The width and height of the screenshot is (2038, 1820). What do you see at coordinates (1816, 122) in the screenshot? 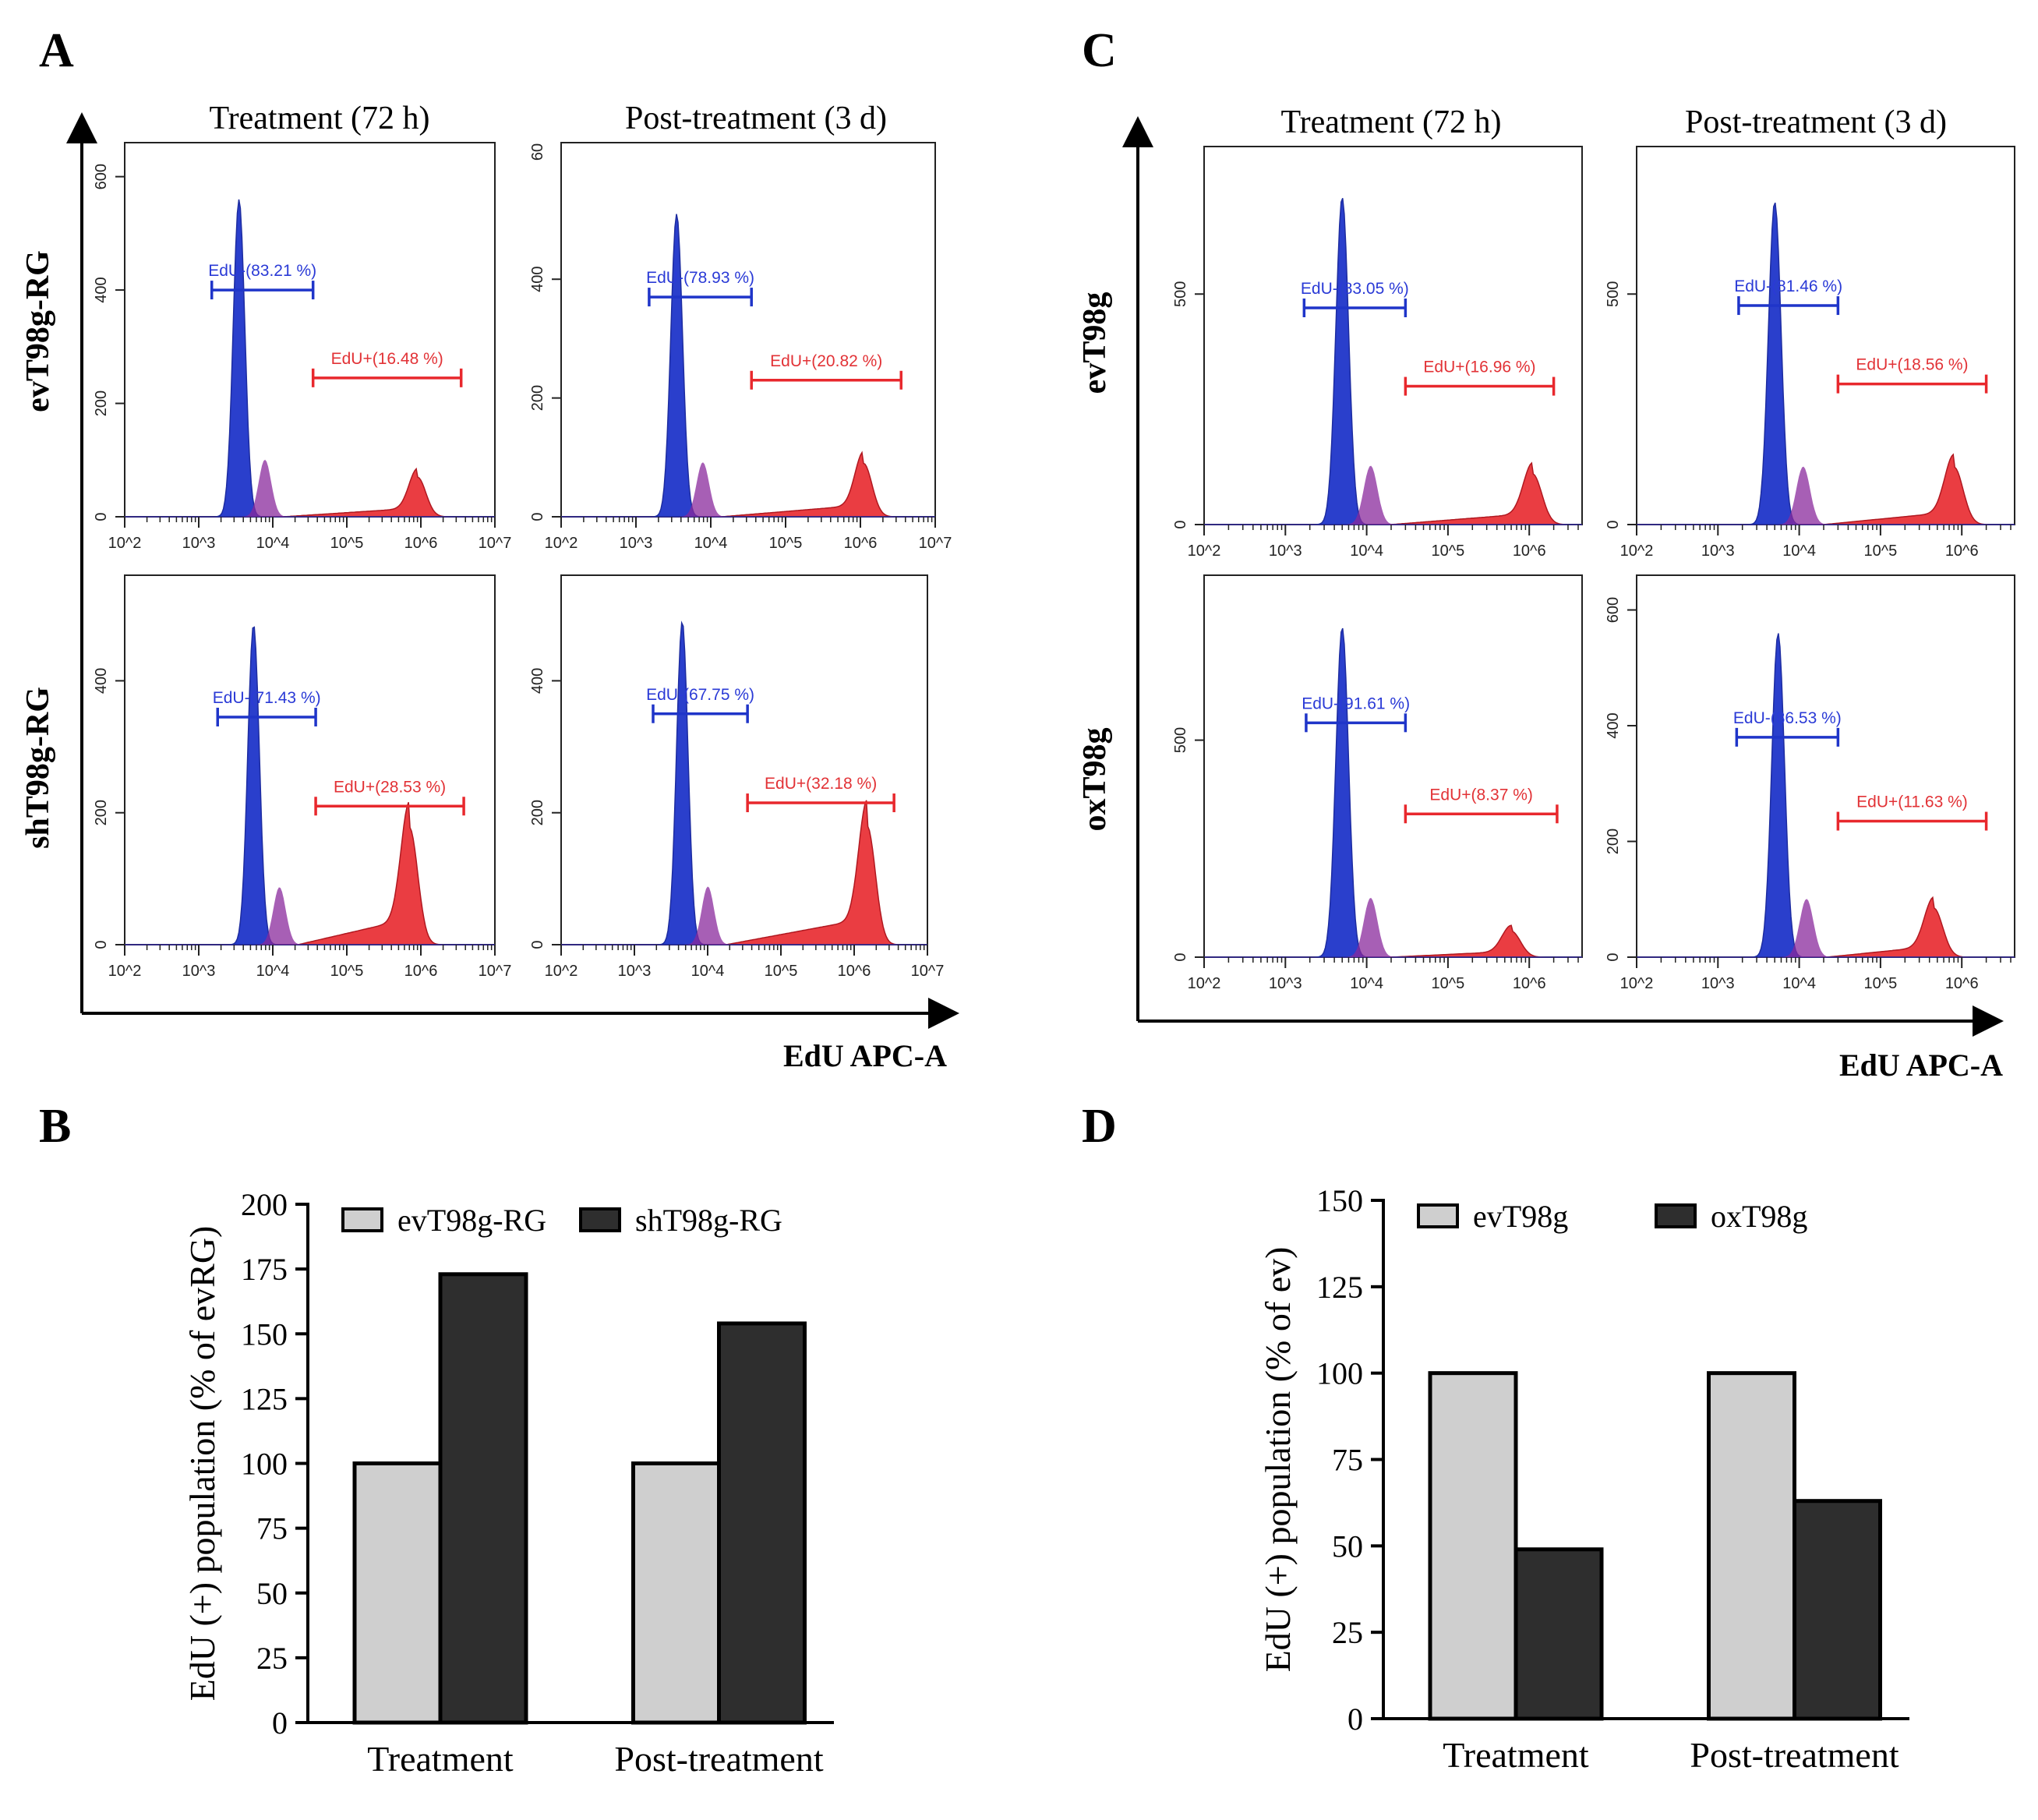
I see `panel-c-col-title-post: Post-treatment (3 d)` at bounding box center [1816, 122].